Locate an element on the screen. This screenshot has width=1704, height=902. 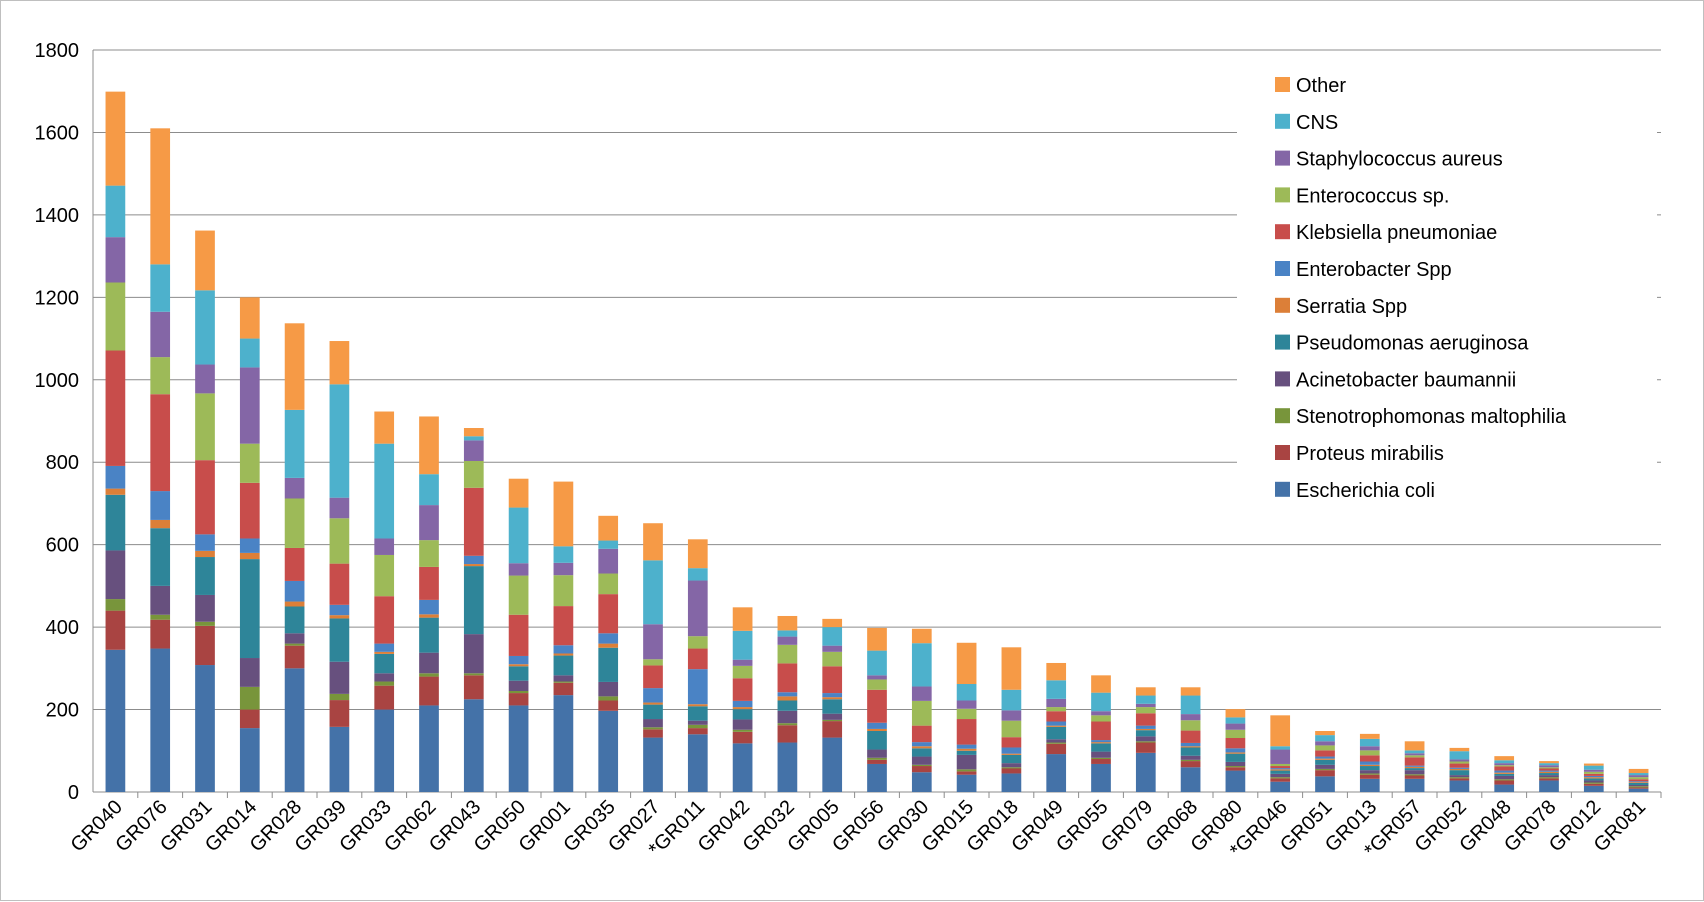
y-tick-label: 200 is located at coordinates (62, 711).